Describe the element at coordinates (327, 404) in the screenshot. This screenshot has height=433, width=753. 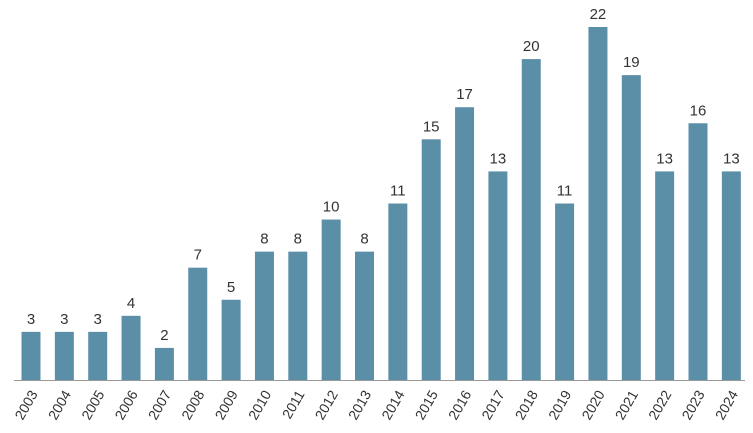
I see `x-tick-label: 2012` at that location.